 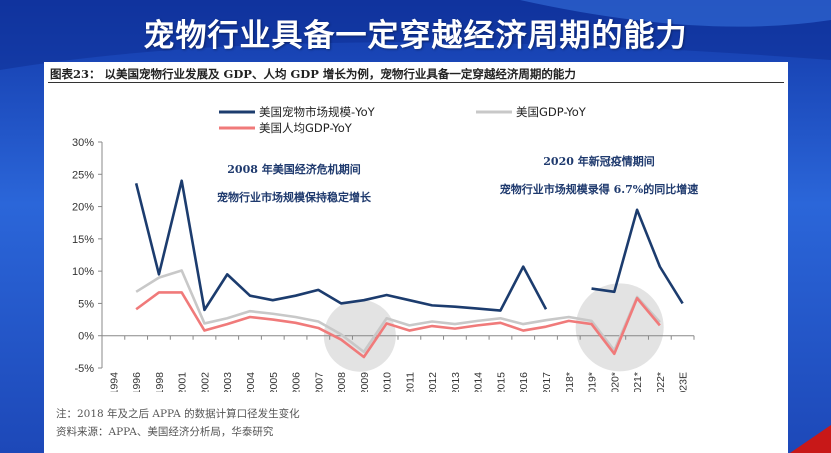 I want to click on x-tick-label: 2018*, so click(x=570, y=382).